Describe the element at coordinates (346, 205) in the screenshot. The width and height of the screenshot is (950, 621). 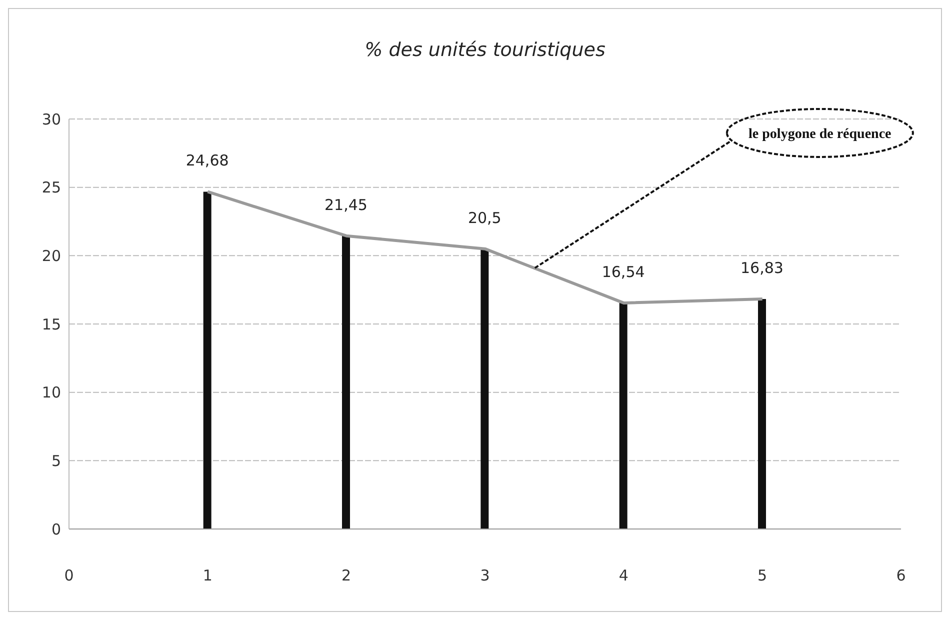
I see `data-label: 21,45` at that location.